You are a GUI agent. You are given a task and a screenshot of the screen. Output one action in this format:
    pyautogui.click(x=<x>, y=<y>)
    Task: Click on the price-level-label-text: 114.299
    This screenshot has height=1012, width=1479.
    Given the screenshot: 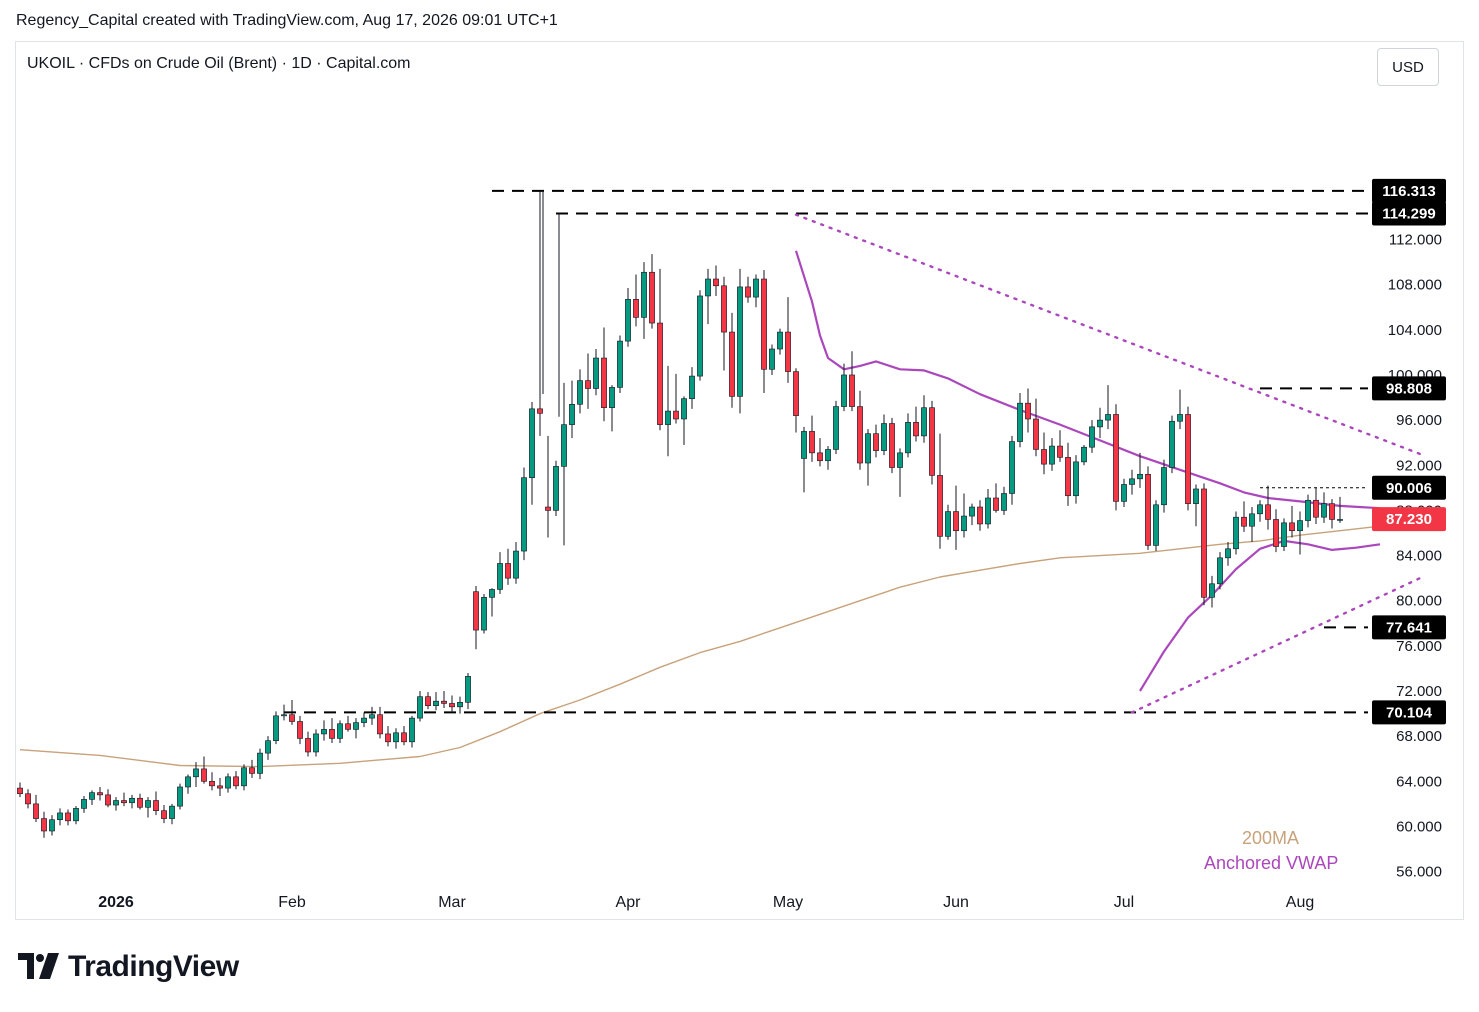 What is the action you would take?
    pyautogui.click(x=1408, y=214)
    